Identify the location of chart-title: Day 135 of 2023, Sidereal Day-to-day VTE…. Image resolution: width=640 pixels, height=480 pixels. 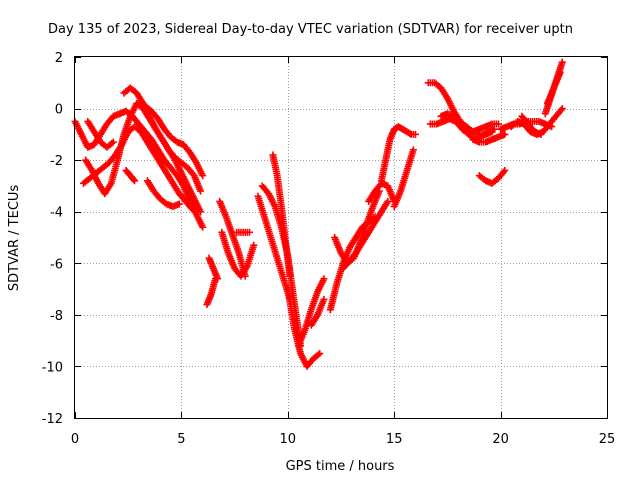
(310, 29).